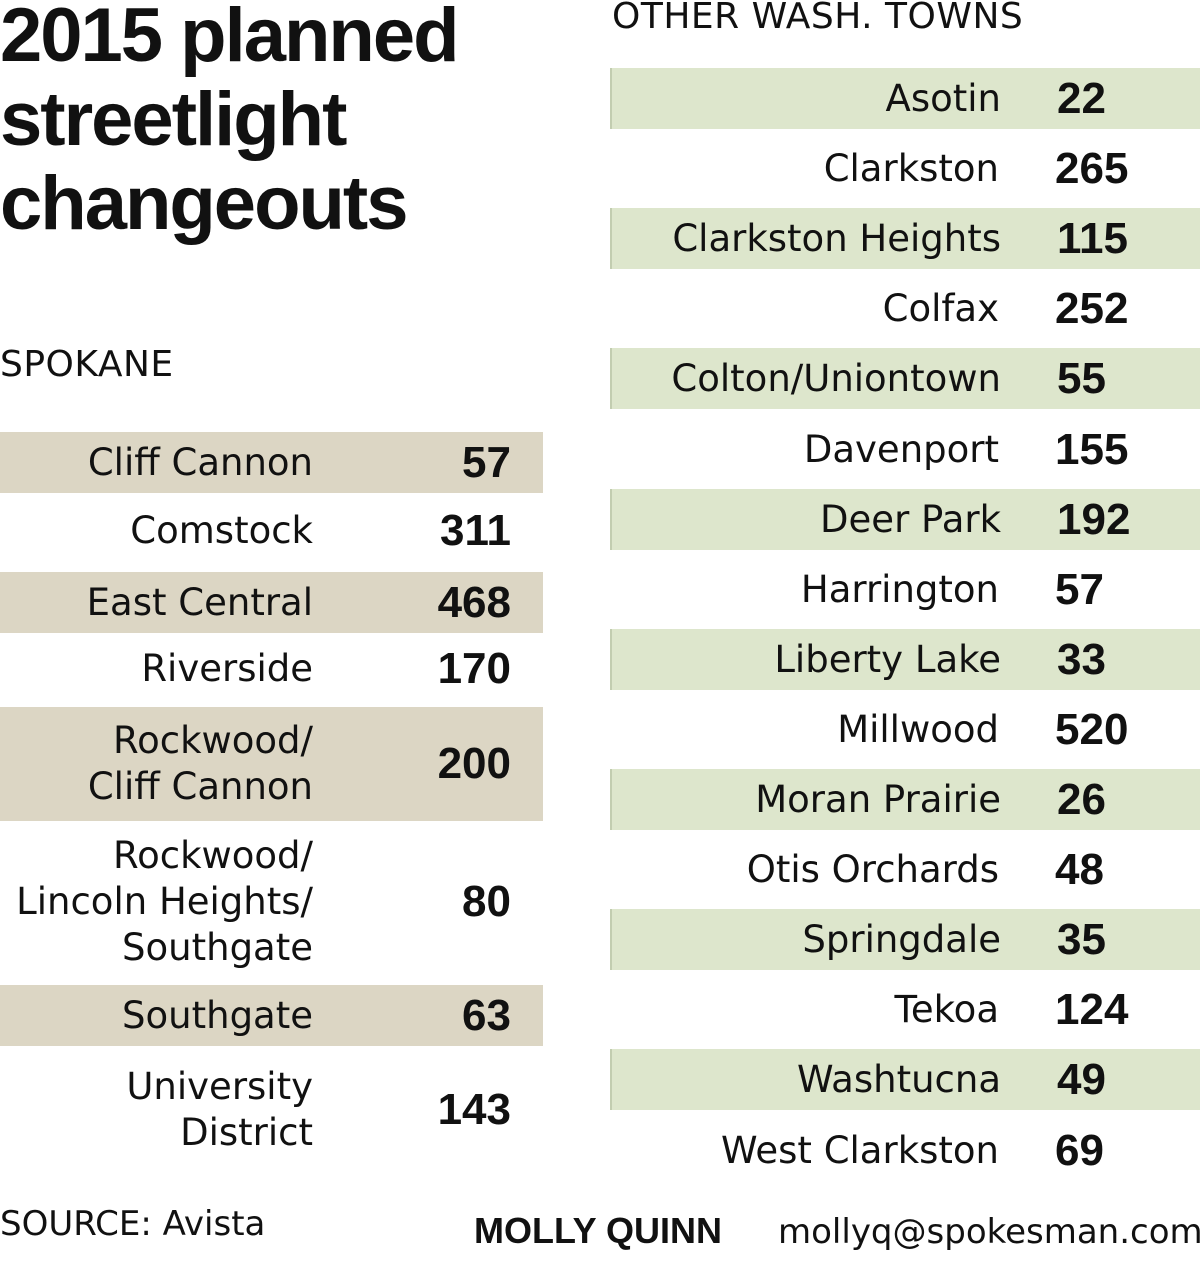 The height and width of the screenshot is (1262, 1200). What do you see at coordinates (943, 98) in the screenshot?
I see `area-name: Asotin` at bounding box center [943, 98].